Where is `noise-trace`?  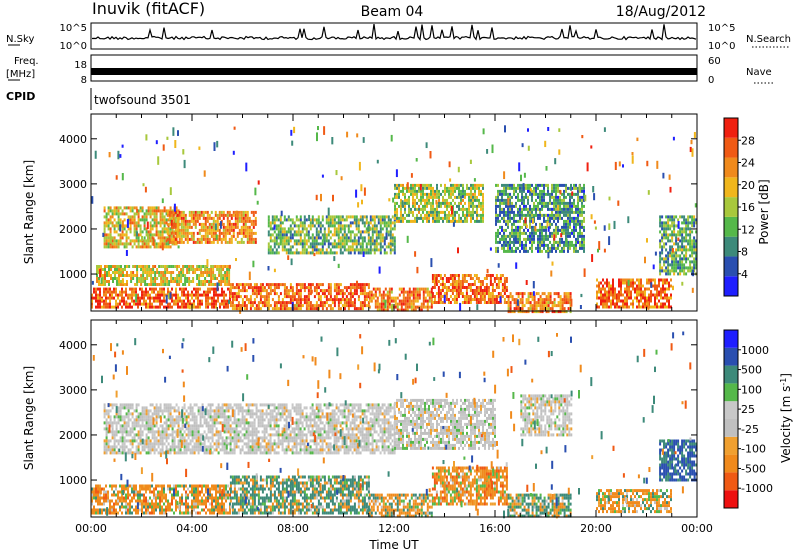 noise-trace is located at coordinates (394, 33).